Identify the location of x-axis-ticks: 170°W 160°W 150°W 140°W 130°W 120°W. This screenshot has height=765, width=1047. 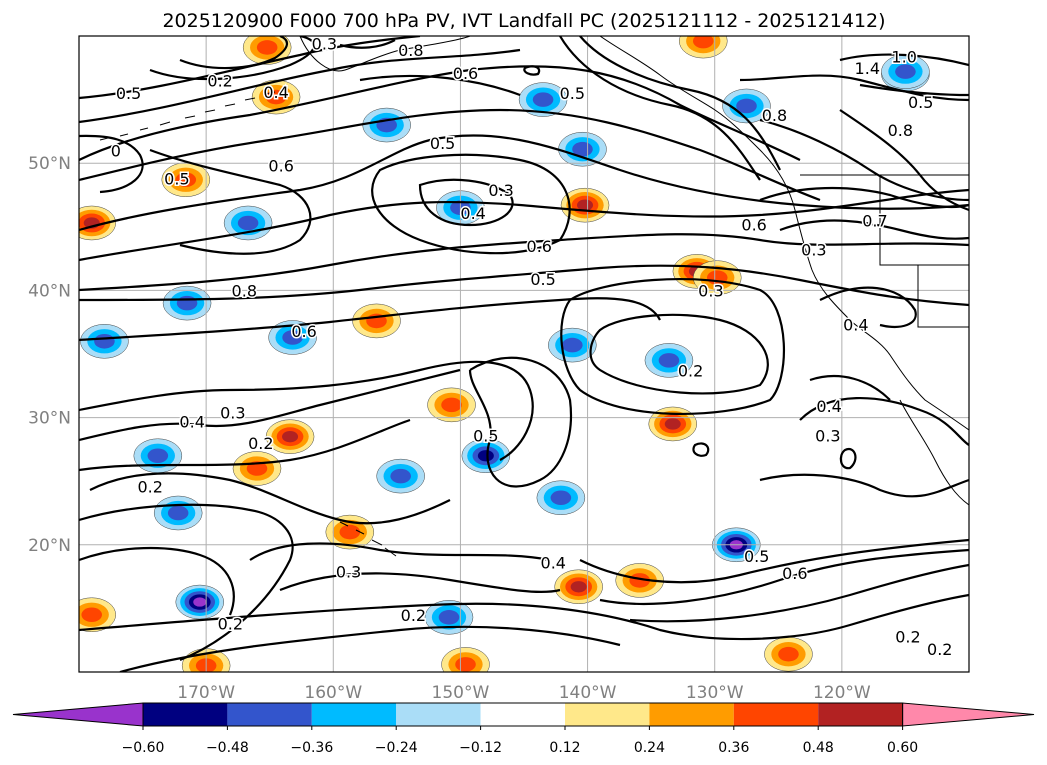
(524, 693).